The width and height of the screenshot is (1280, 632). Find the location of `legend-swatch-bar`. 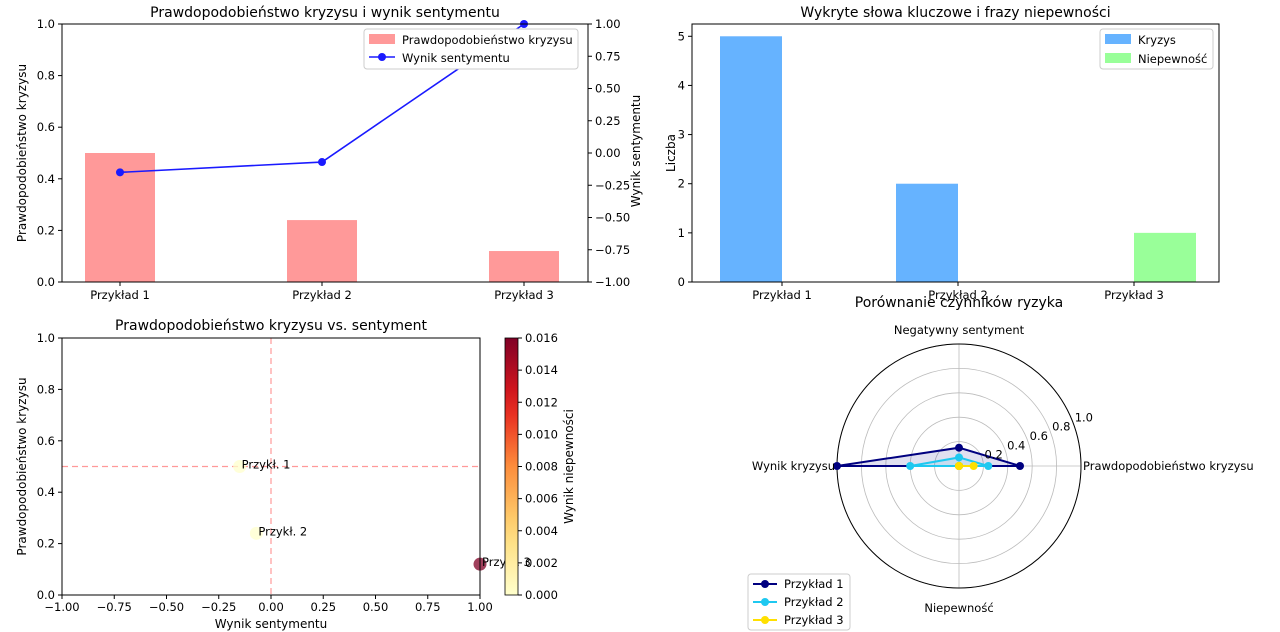

legend-swatch-bar is located at coordinates (382, 39).